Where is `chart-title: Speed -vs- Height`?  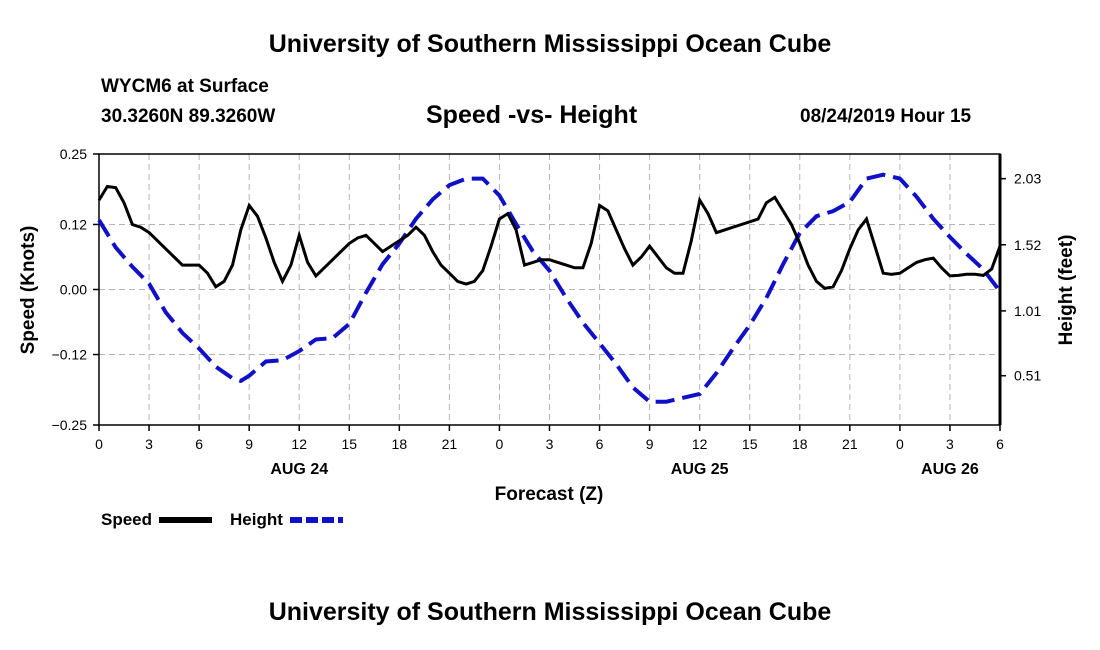
chart-title: Speed -vs- Height is located at coordinates (532, 115).